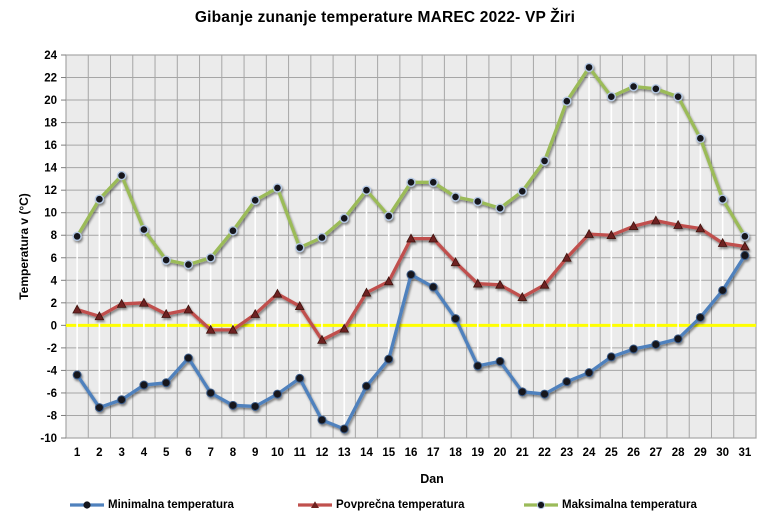  Describe the element at coordinates (210, 453) in the screenshot. I see `svg-text: 7` at that location.